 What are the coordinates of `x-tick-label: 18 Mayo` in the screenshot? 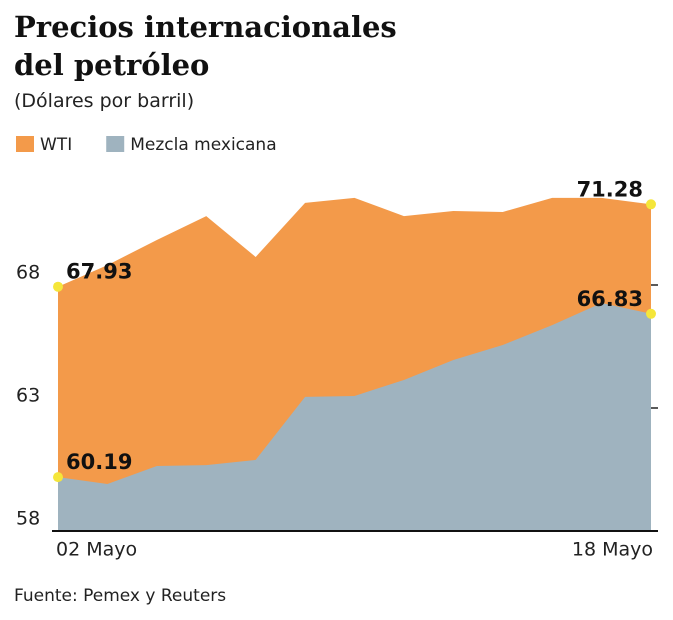 It's located at (612, 550).